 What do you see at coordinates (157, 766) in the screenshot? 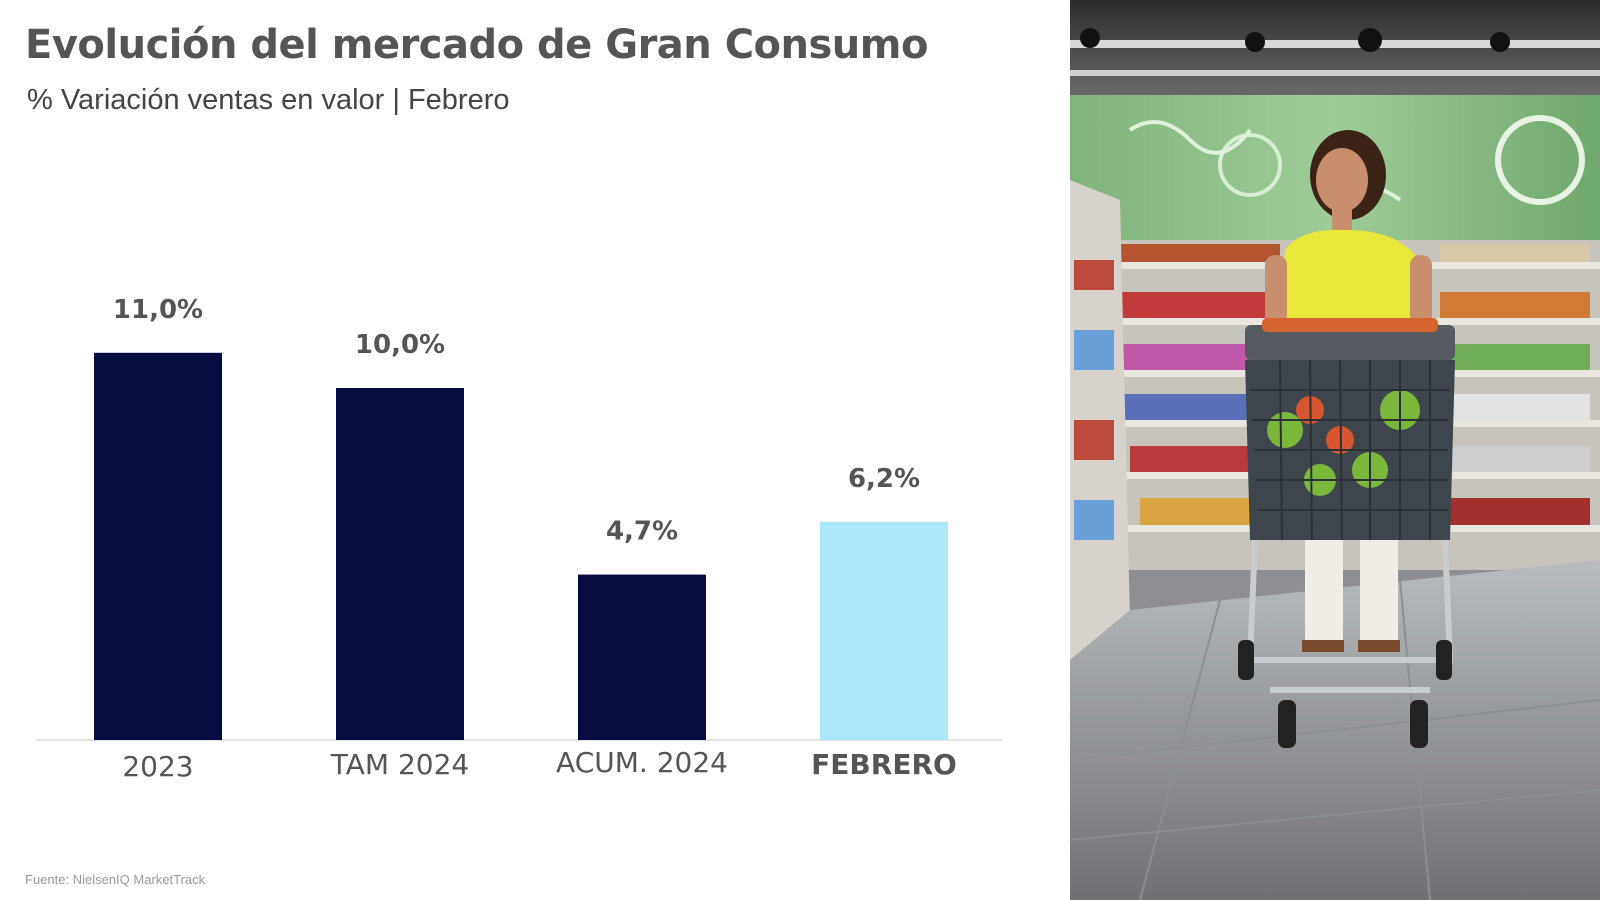
I see `category-label-2023: 2023` at bounding box center [157, 766].